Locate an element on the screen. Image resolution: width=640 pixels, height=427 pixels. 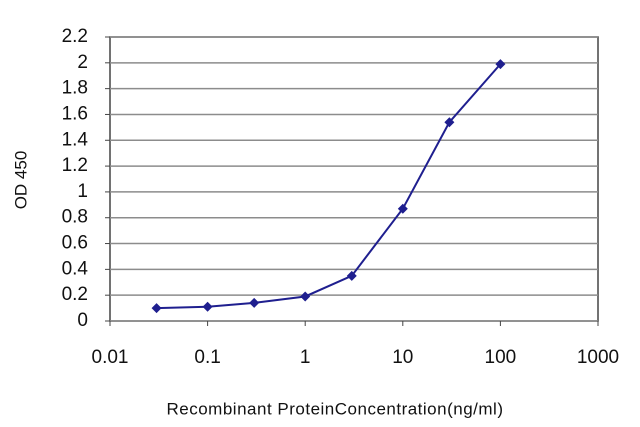
x-tick-label: 100 is located at coordinates (501, 357).